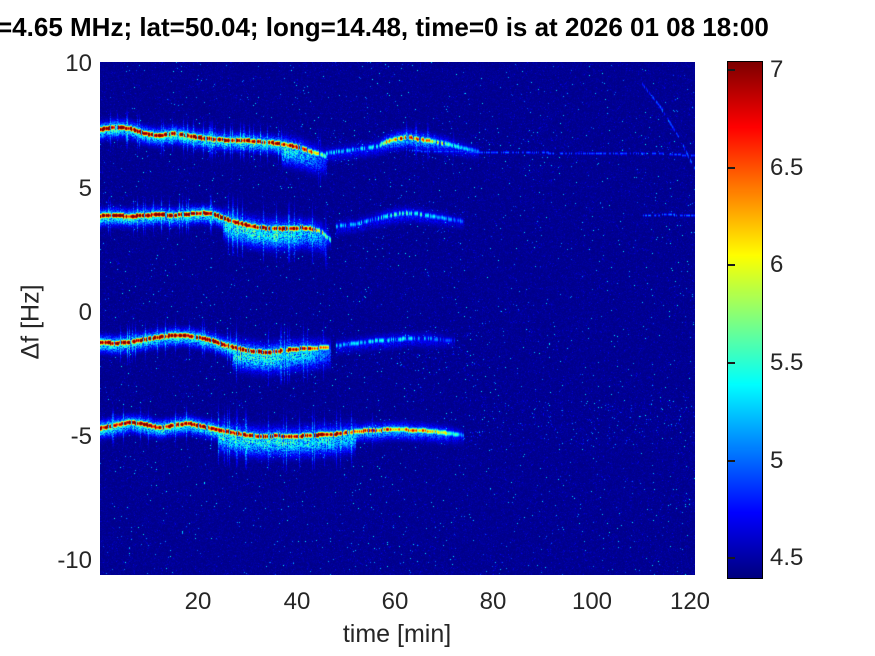 The image size is (875, 656). What do you see at coordinates (30, 322) in the screenshot?
I see `y-axis-label: Δf [Hz]` at bounding box center [30, 322].